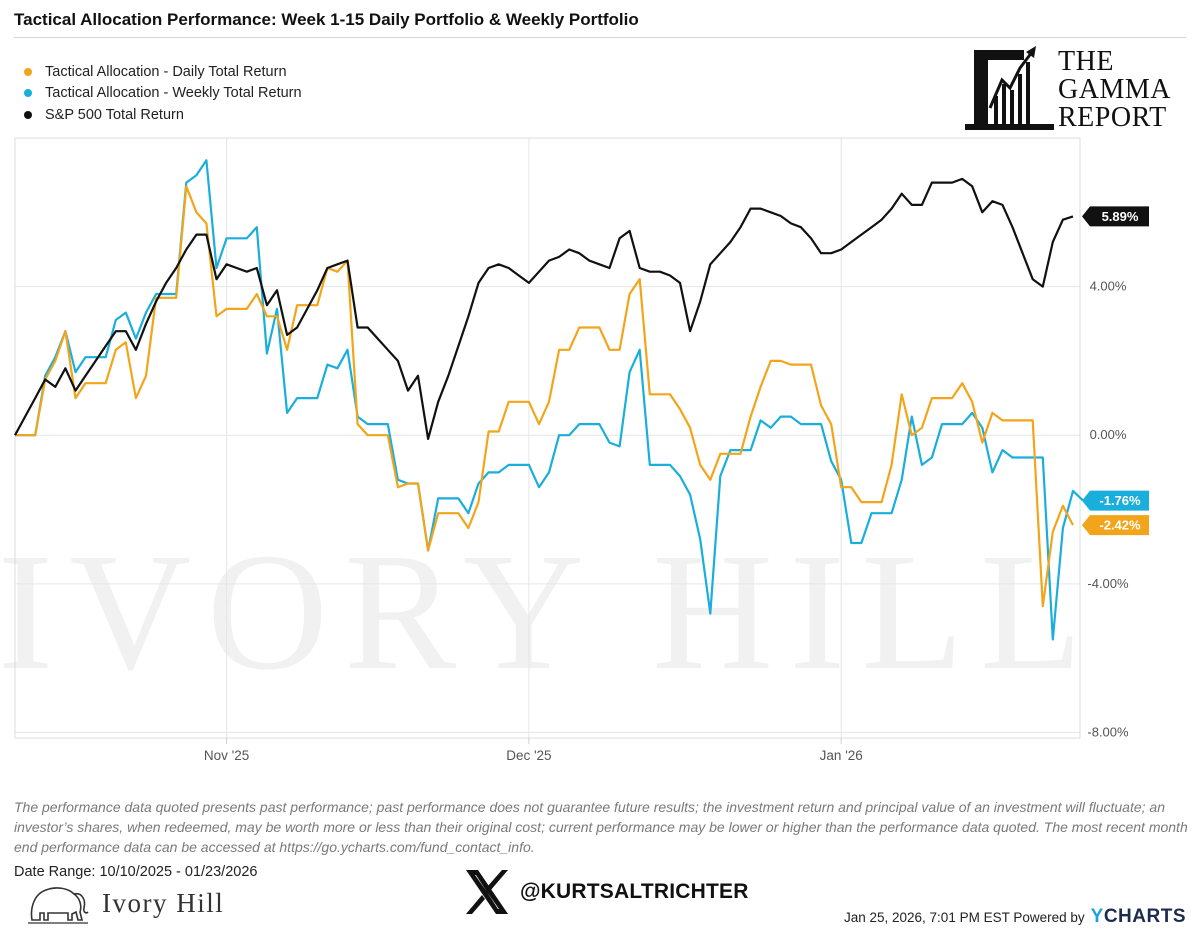 Image resolution: width=1200 pixels, height=936 pixels. Describe the element at coordinates (1108, 434) in the screenshot. I see `y-tick-label: 0.00%` at that location.